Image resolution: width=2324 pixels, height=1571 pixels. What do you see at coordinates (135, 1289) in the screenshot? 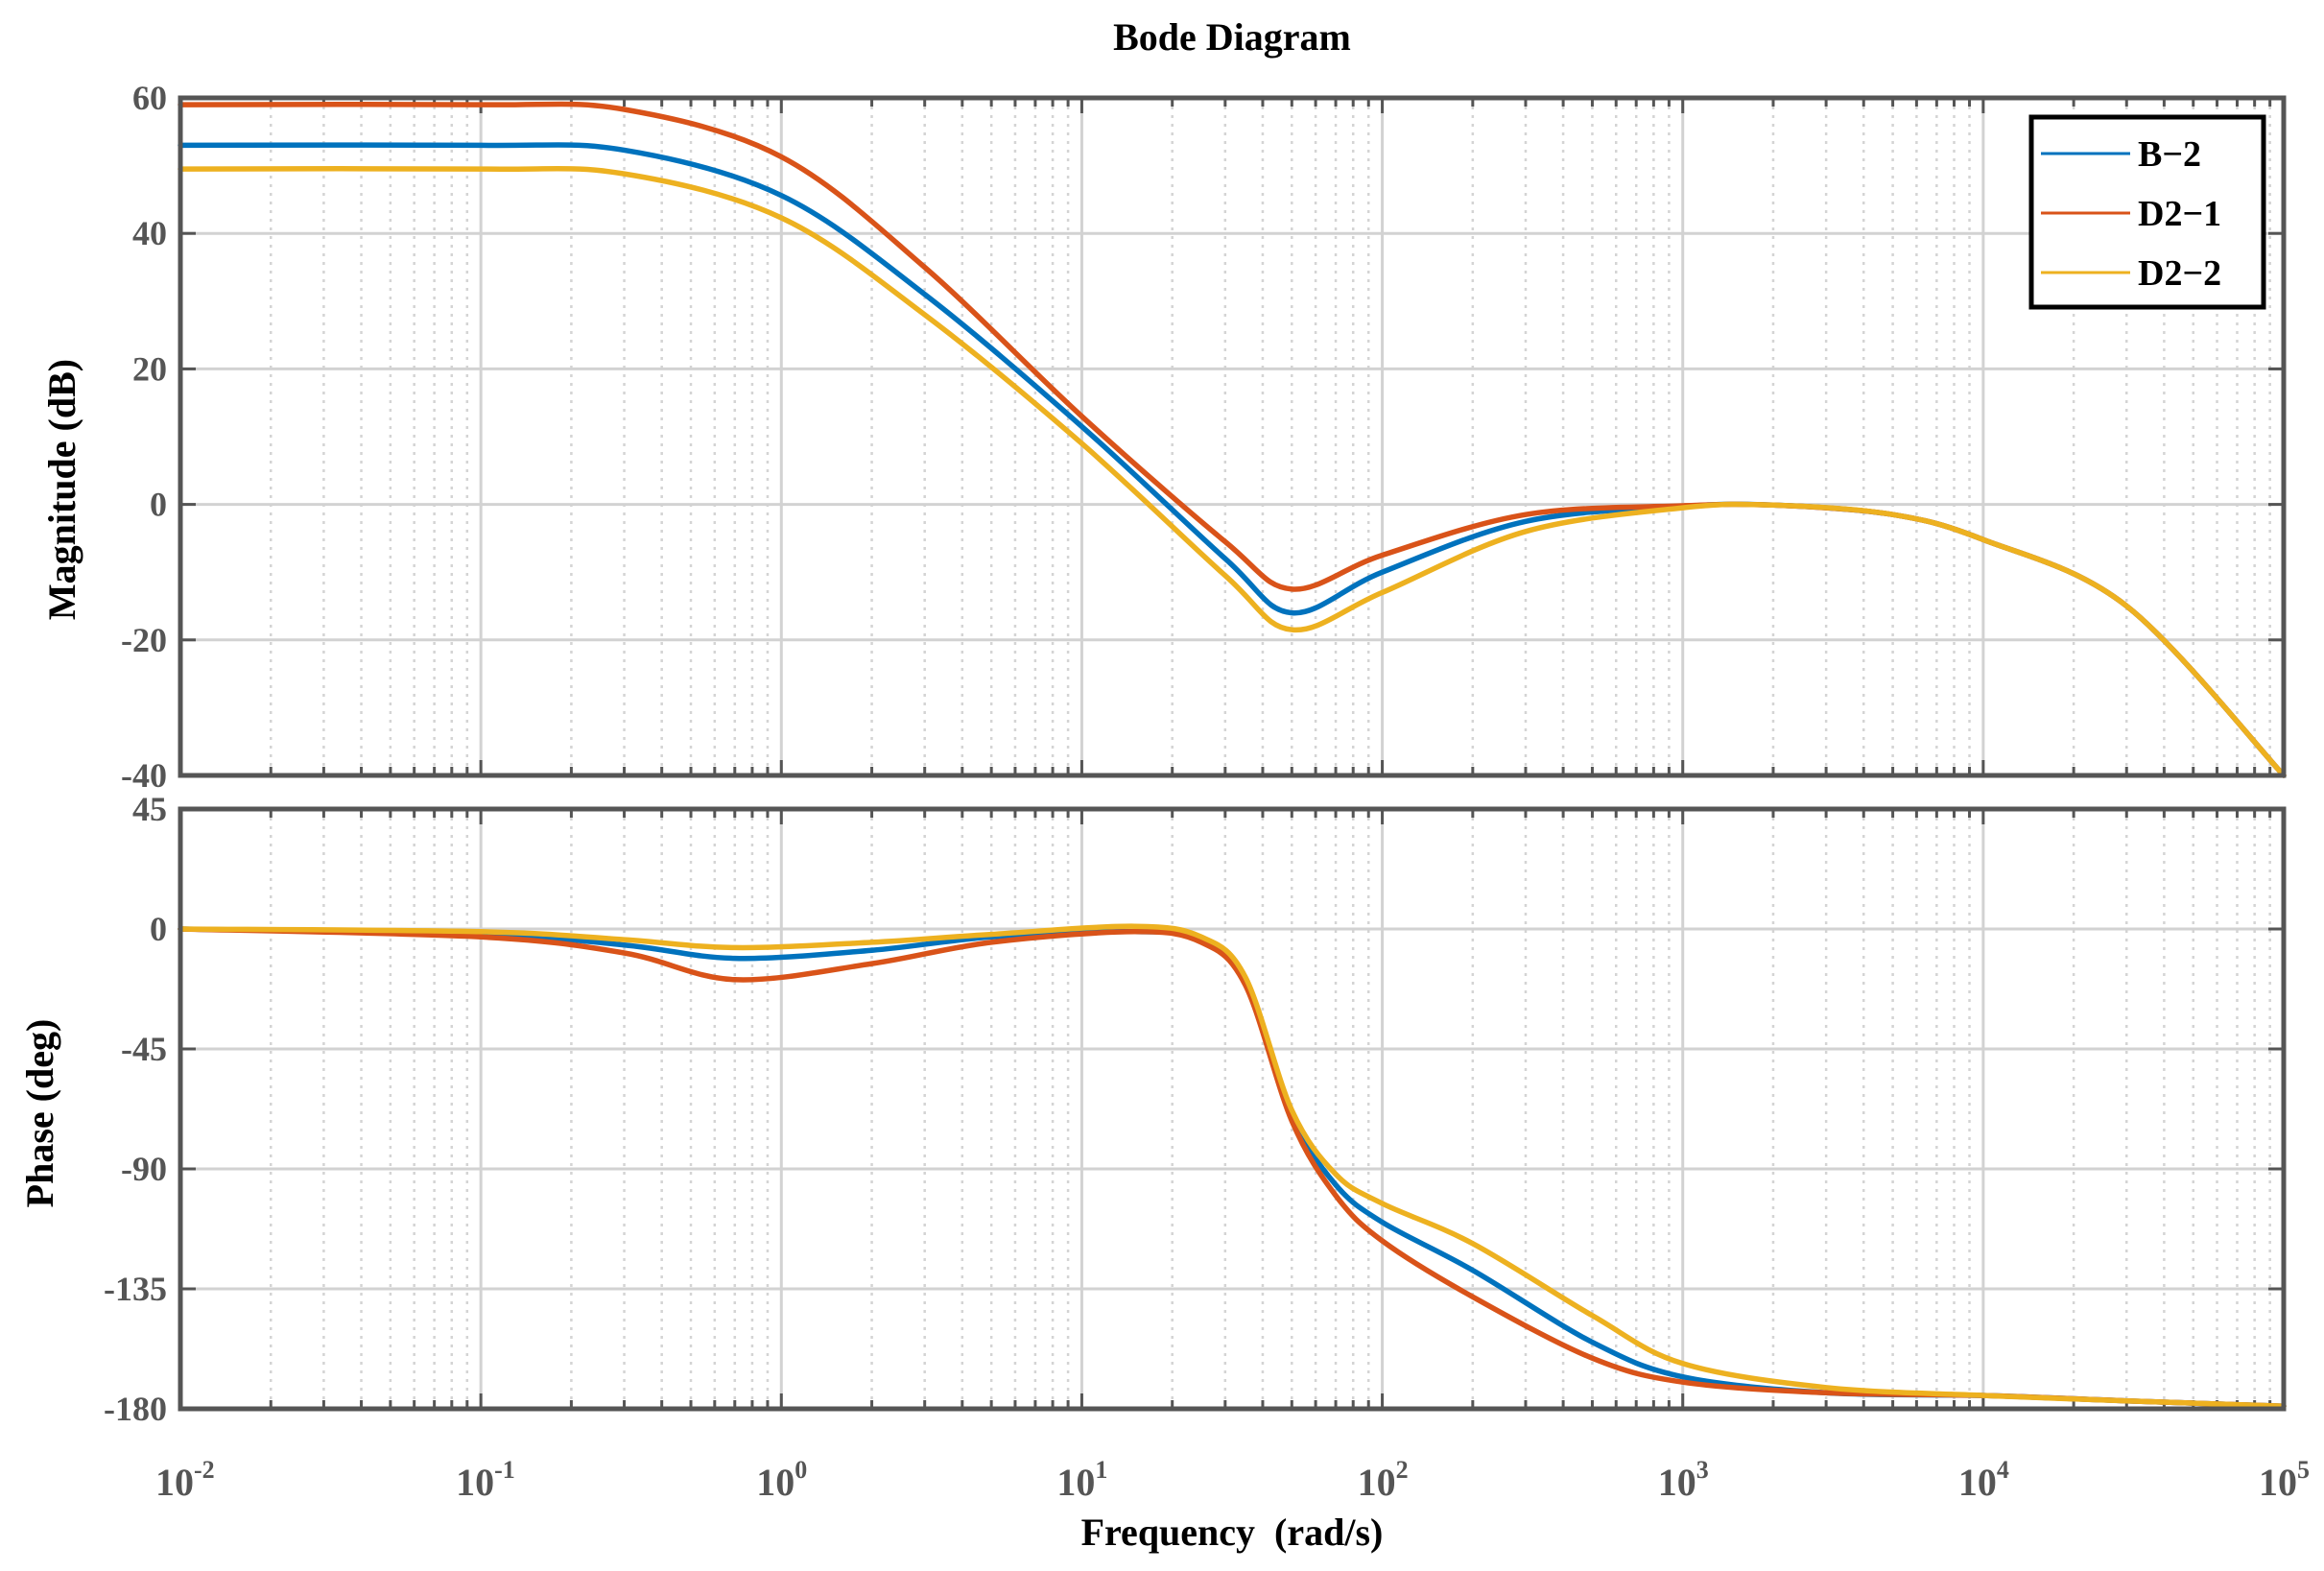
I see `phase-ytick-label: -135` at bounding box center [135, 1289].